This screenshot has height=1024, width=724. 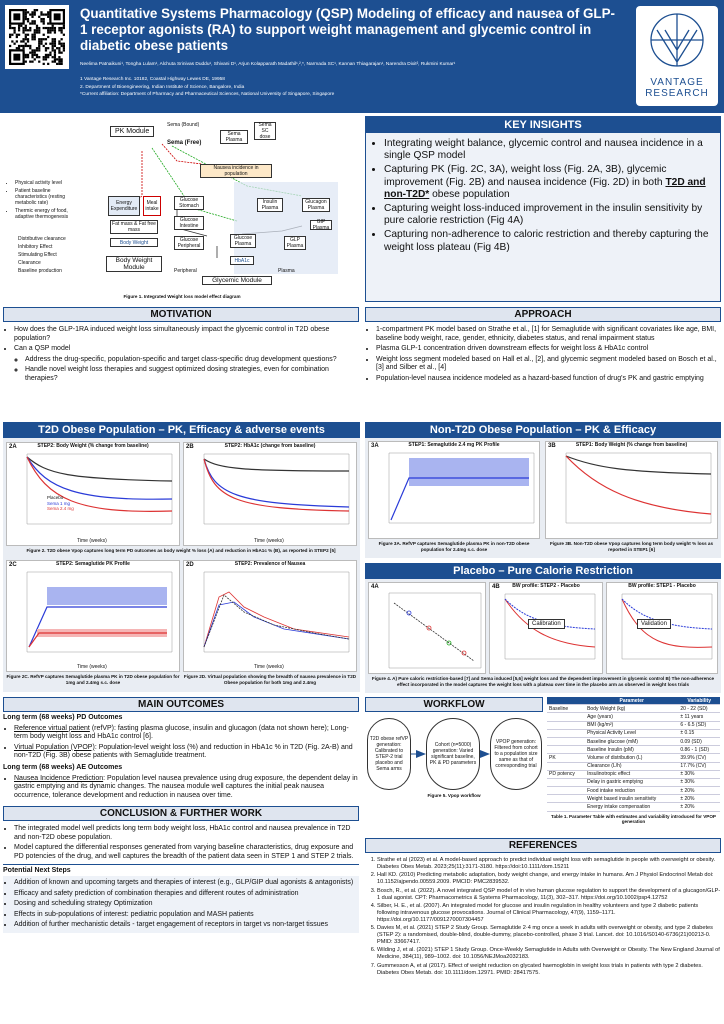 I want to click on logo-text: RESEARCH, so click(x=677, y=93).